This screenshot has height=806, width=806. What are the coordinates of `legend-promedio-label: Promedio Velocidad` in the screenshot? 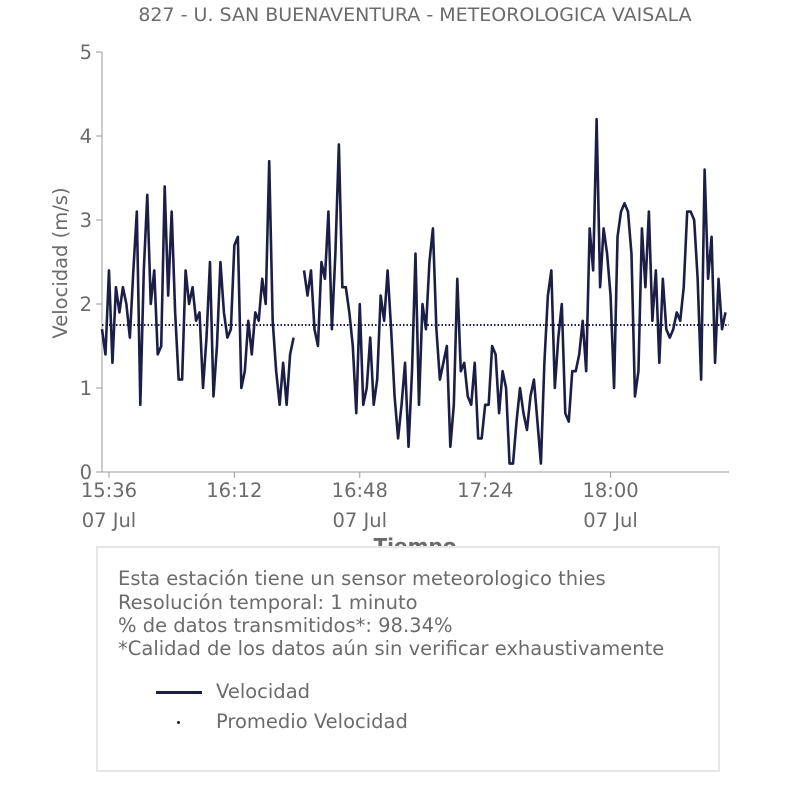 It's located at (312, 721).